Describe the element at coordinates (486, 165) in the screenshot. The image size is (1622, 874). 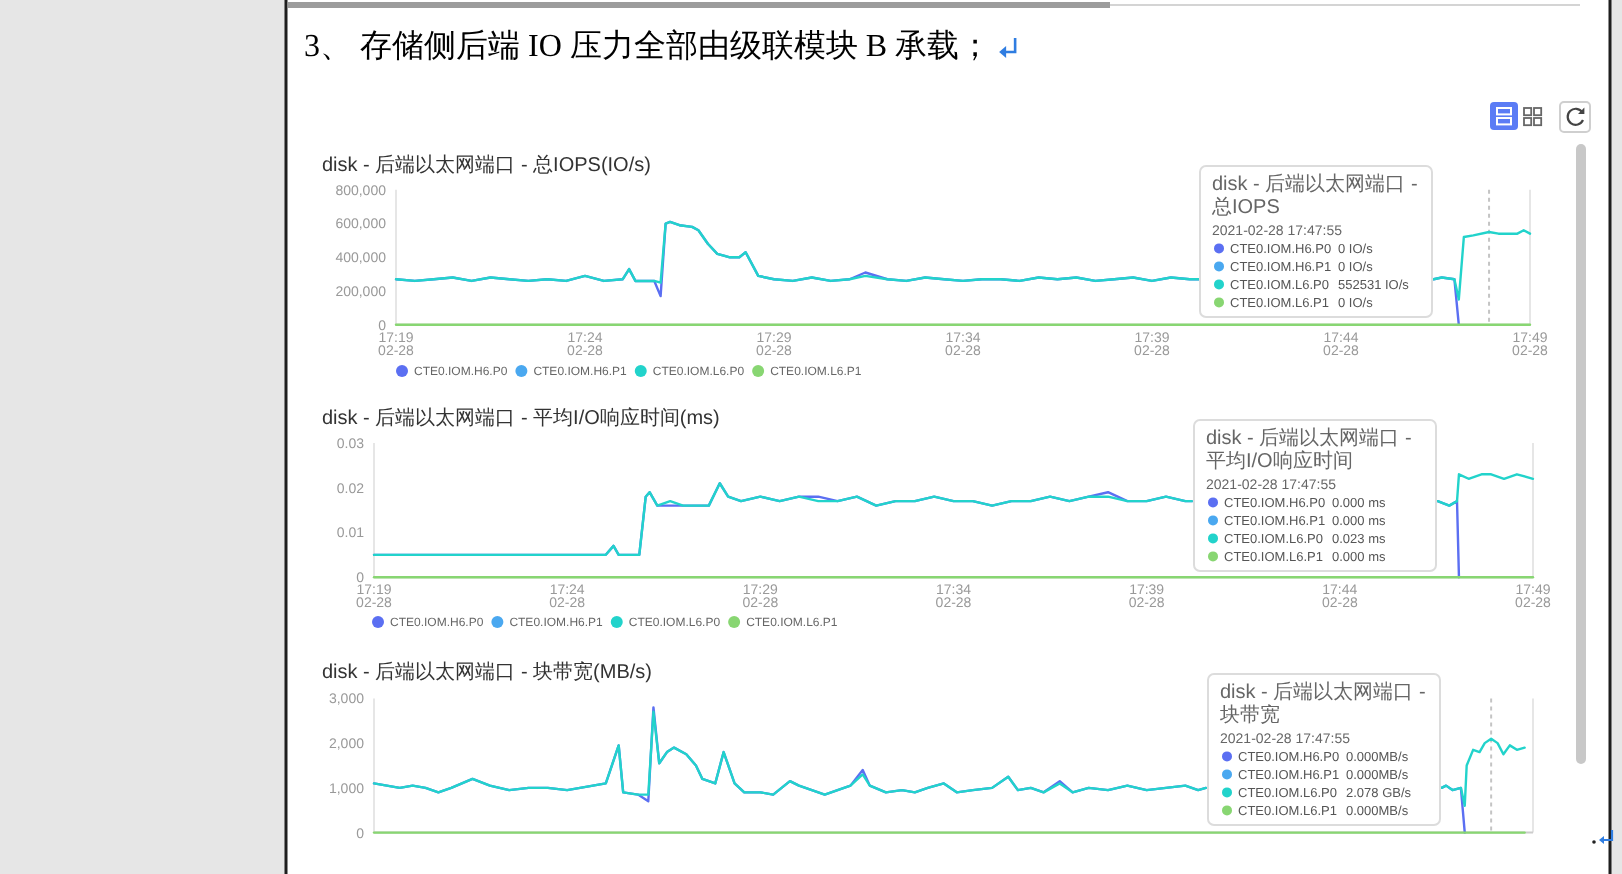
I see `chart-title: disk - 后端以太网端口 - 总IOPS(IO/s)` at that location.